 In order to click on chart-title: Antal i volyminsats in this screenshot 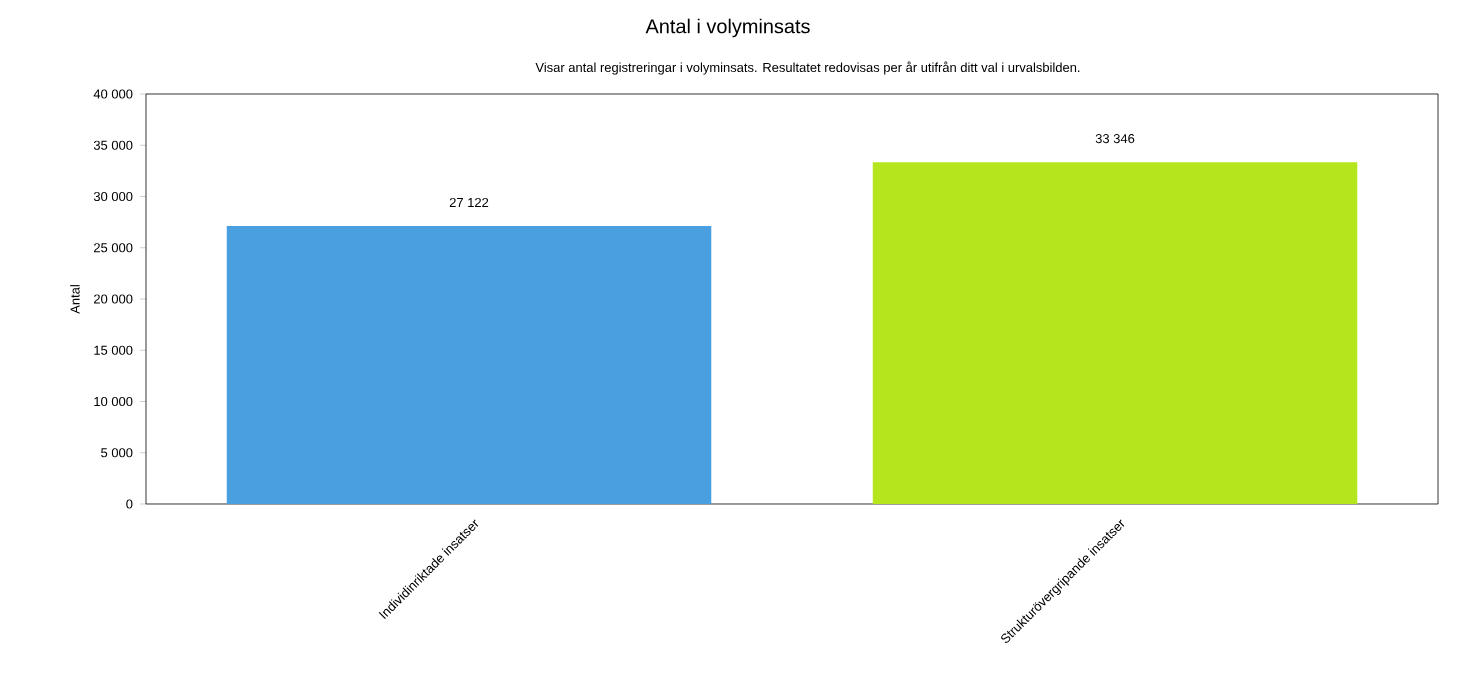, I will do `click(727, 28)`.